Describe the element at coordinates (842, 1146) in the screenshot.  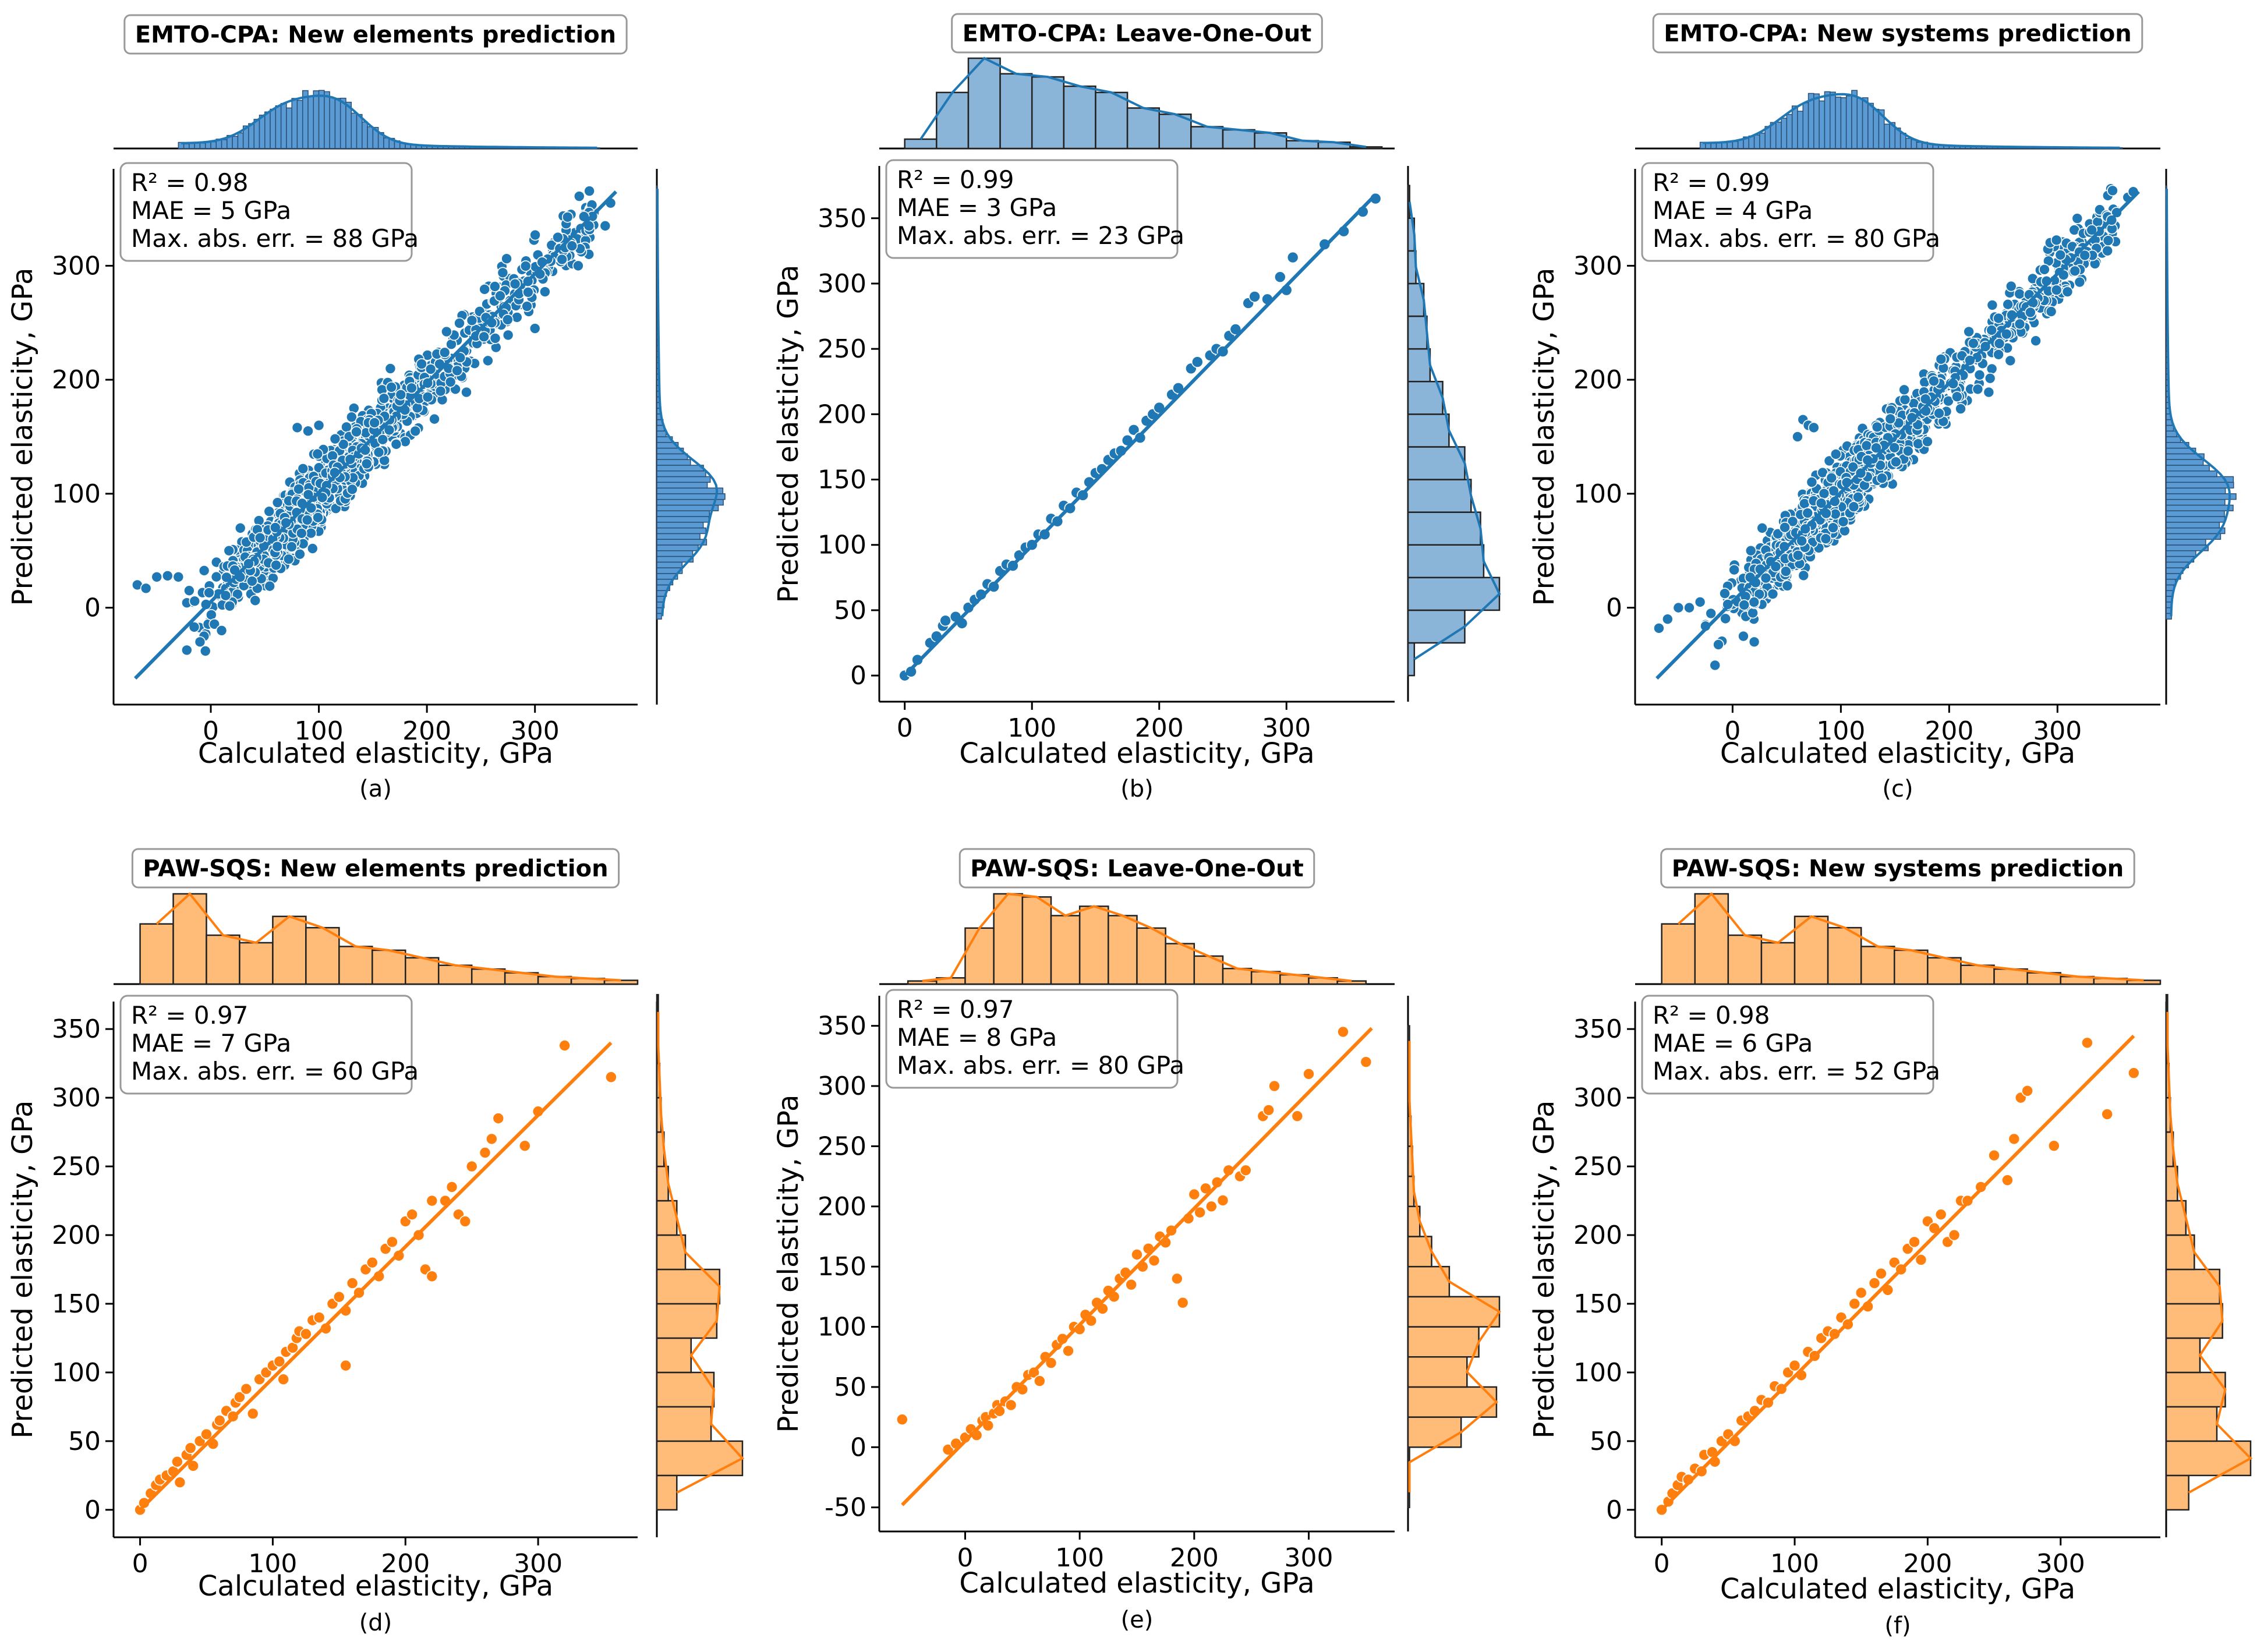
I see `y-tick-label: 250` at that location.